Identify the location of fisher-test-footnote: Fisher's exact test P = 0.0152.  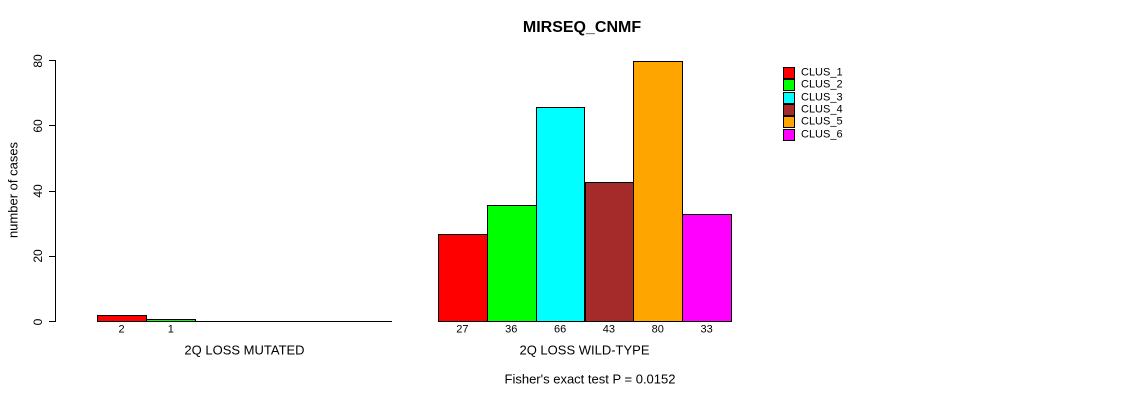
(590, 379).